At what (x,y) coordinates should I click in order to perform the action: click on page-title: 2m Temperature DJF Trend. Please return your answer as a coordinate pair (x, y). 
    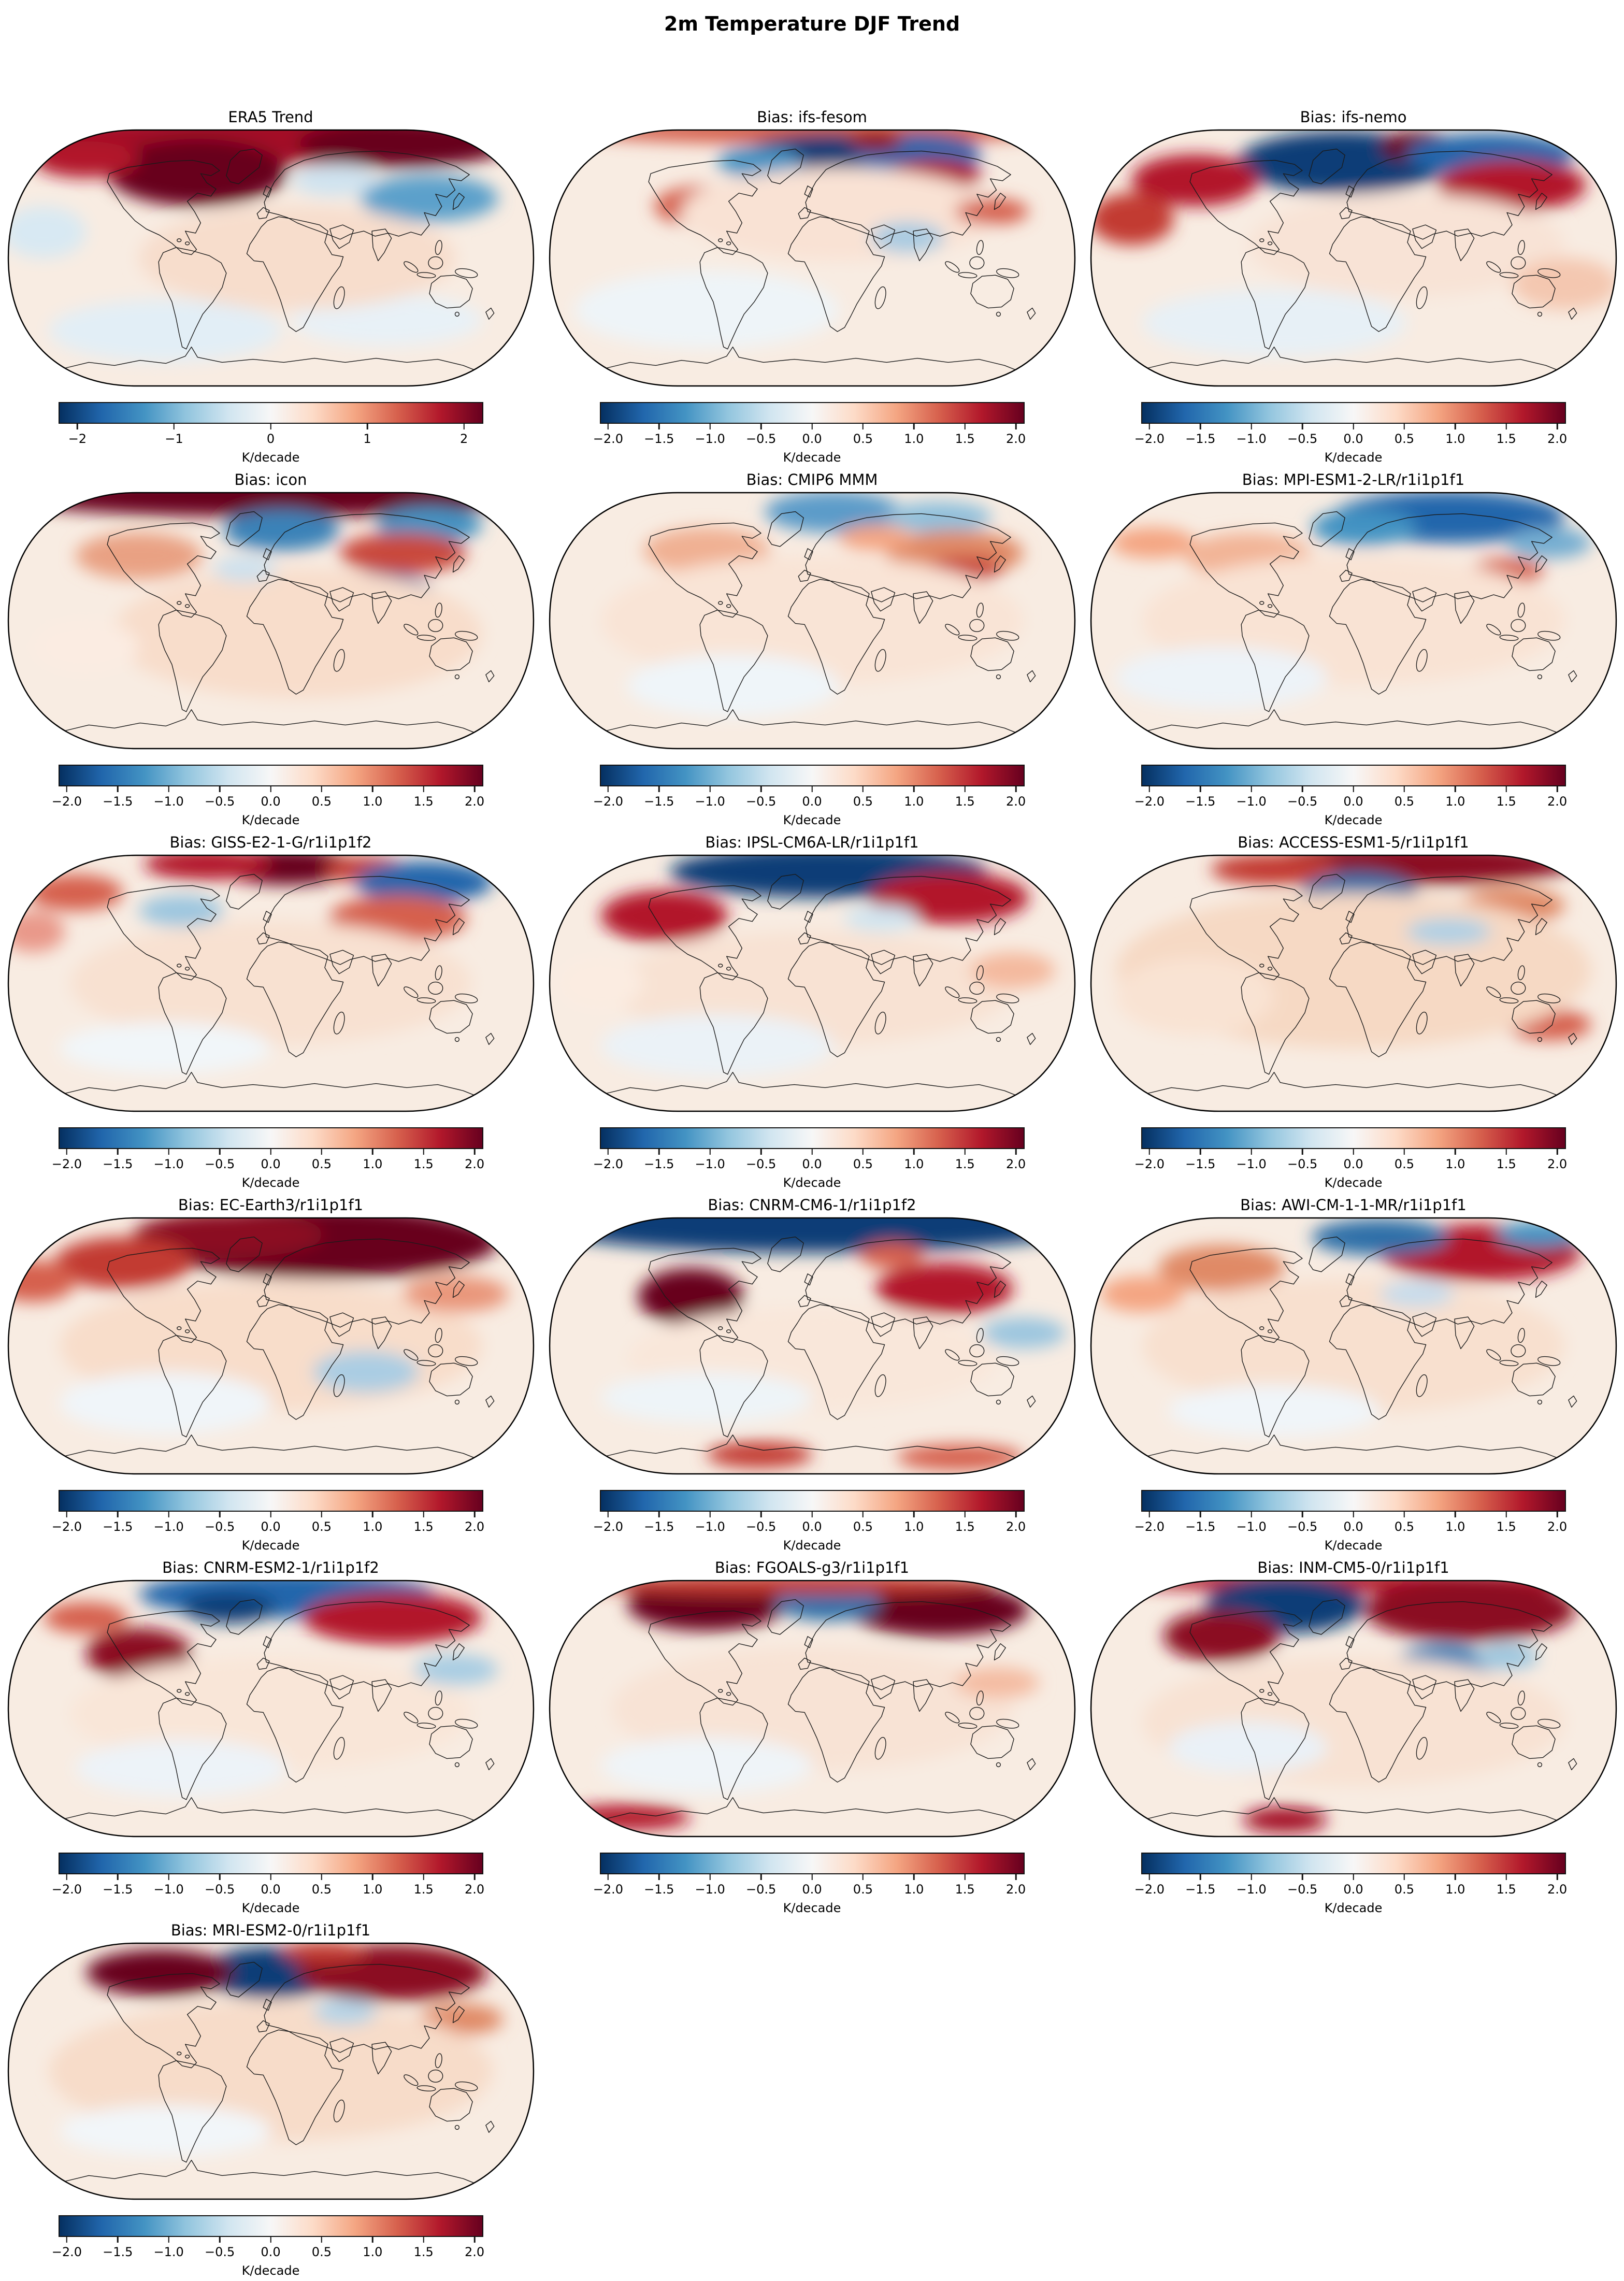
    Looking at the image, I should click on (812, 23).